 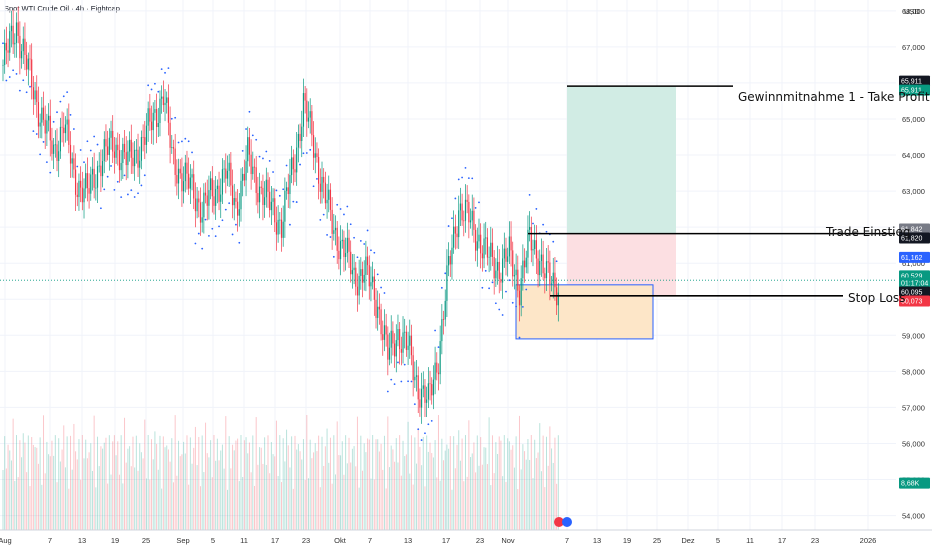 I want to click on y-tick-label: 68,000, so click(x=913, y=11).